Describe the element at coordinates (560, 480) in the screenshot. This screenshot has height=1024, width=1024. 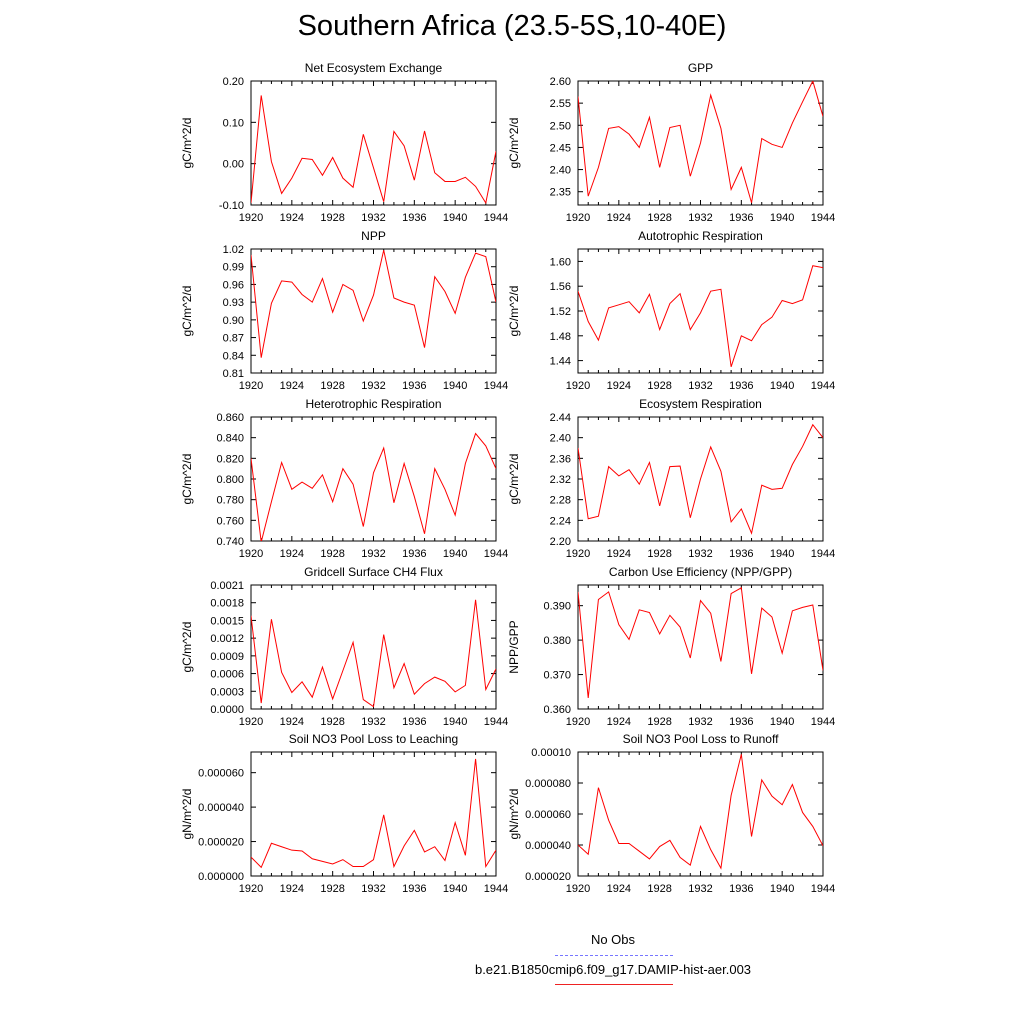
I see `y-tick-label: 2.32` at that location.